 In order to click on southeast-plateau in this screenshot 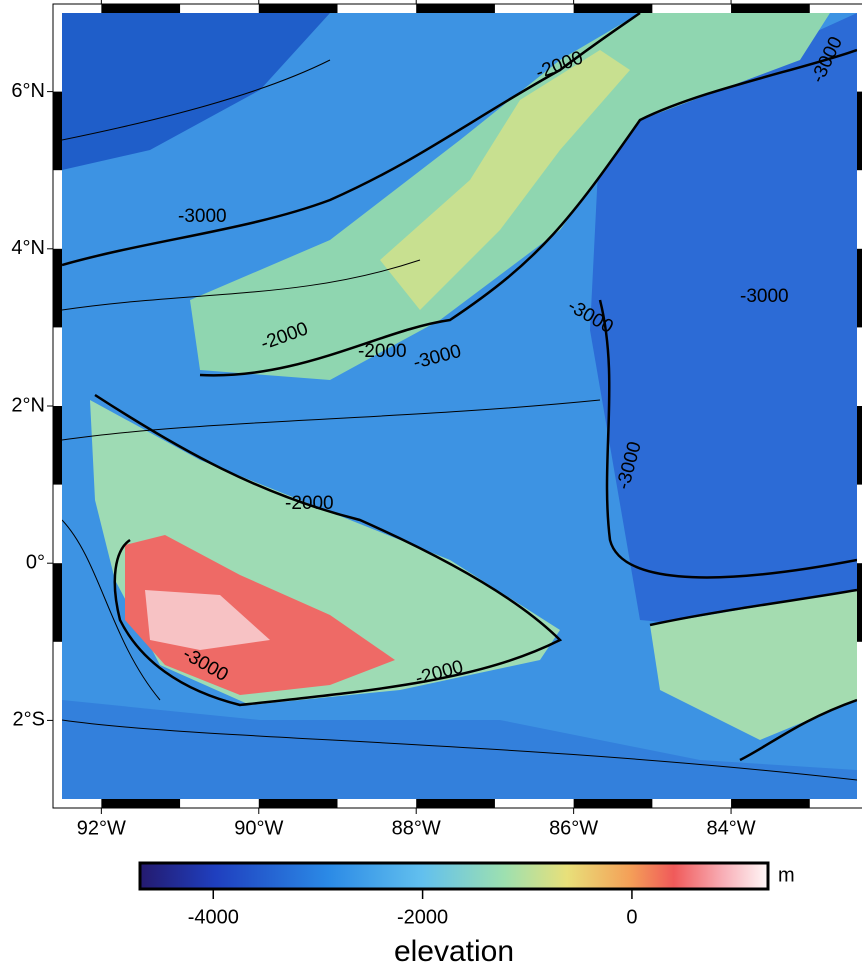, I will do `click(753, 665)`.